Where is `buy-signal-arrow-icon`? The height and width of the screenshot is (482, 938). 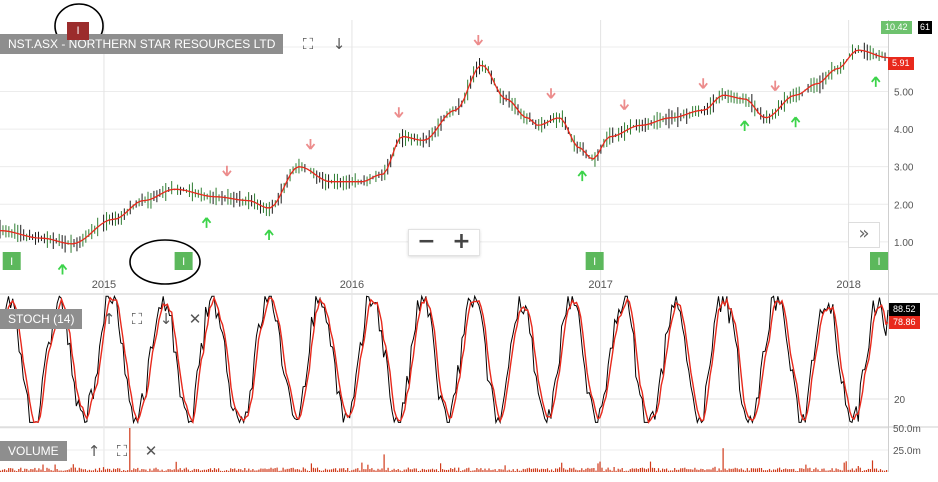 buy-signal-arrow-icon is located at coordinates (582, 176).